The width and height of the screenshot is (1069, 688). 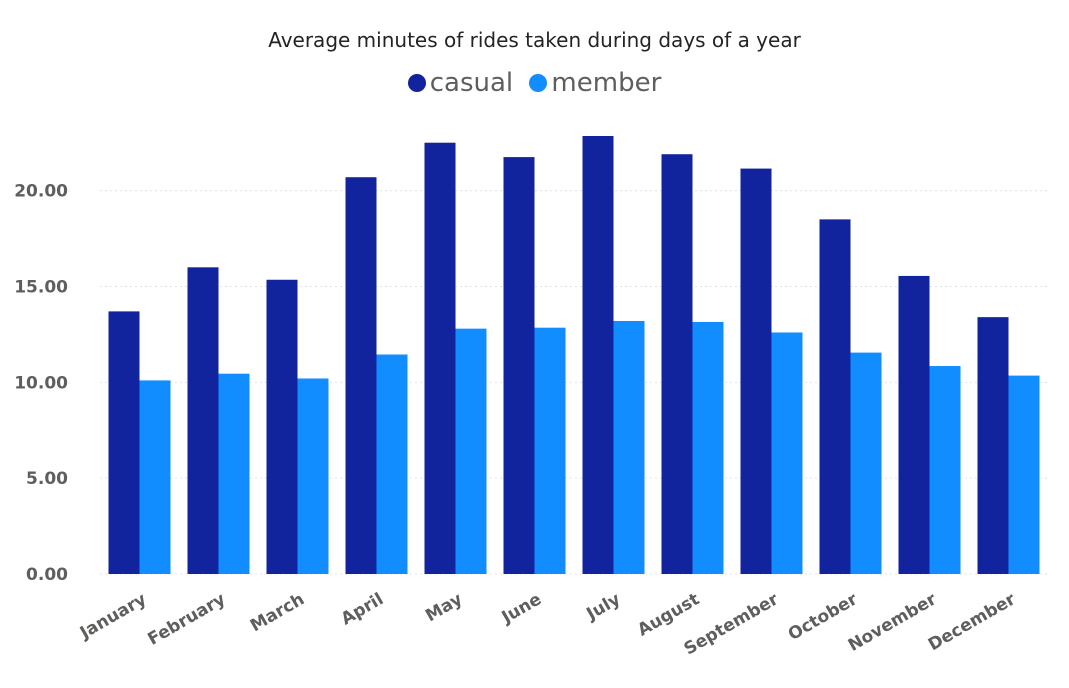 I want to click on x-tick-label-june: June, so click(x=521, y=608).